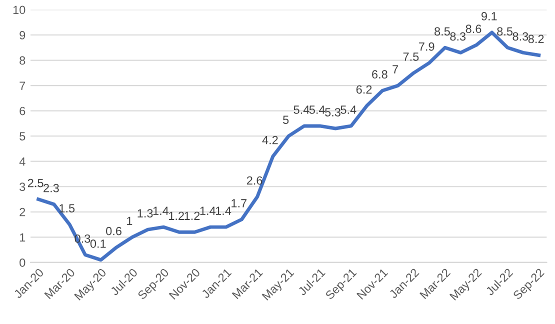 This screenshot has width=555, height=324. What do you see at coordinates (23, 187) in the screenshot?
I see `y-tick-label: 3` at bounding box center [23, 187].